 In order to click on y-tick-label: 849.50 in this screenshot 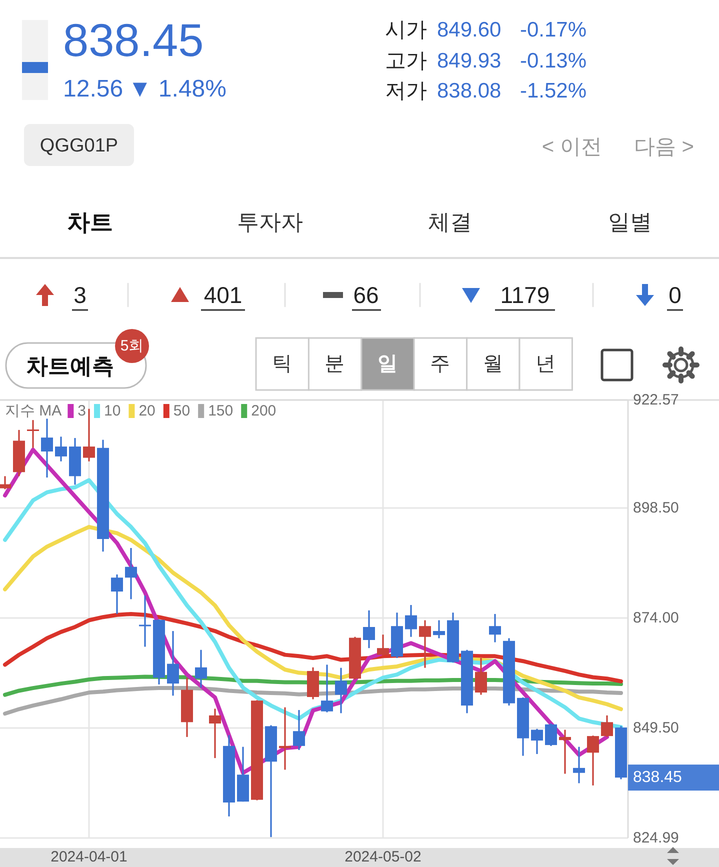, I will do `click(656, 727)`.